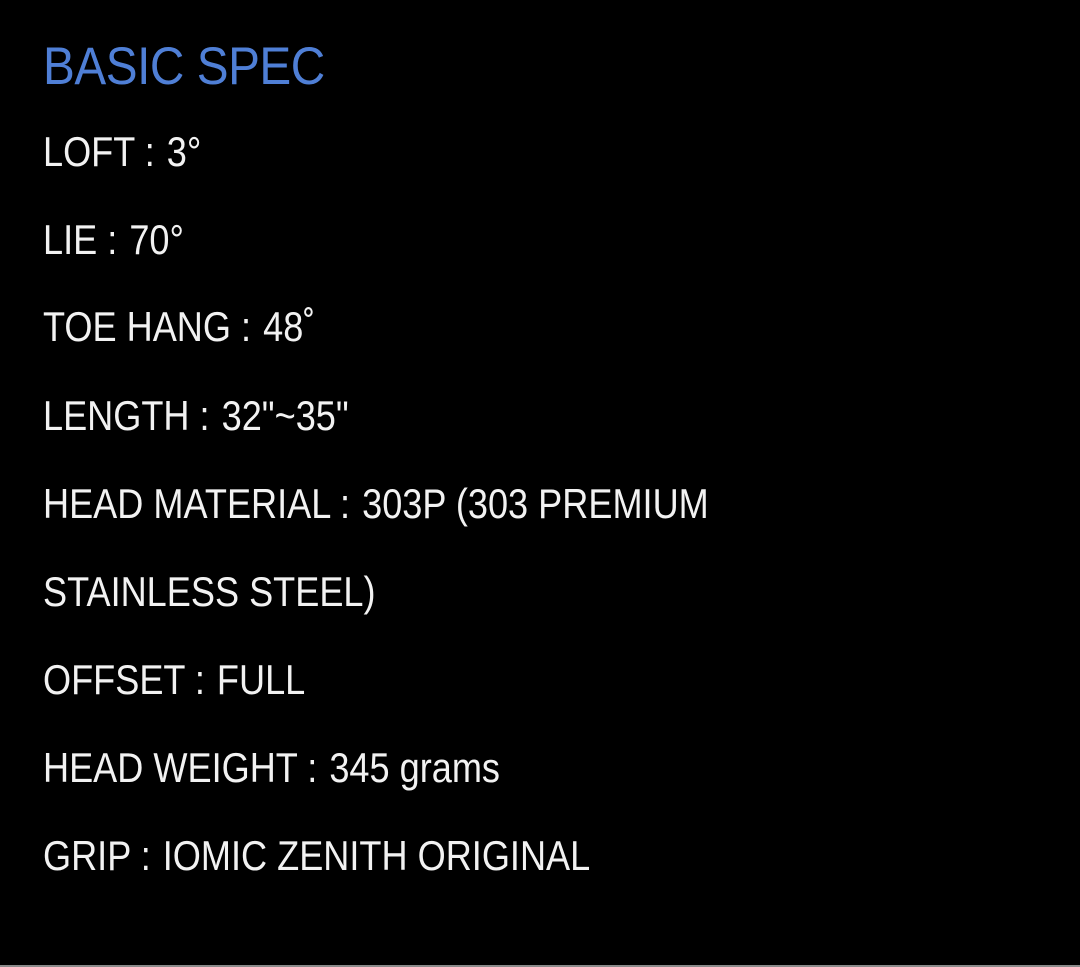 The width and height of the screenshot is (1080, 967). I want to click on spec-value: 70°, so click(156, 239).